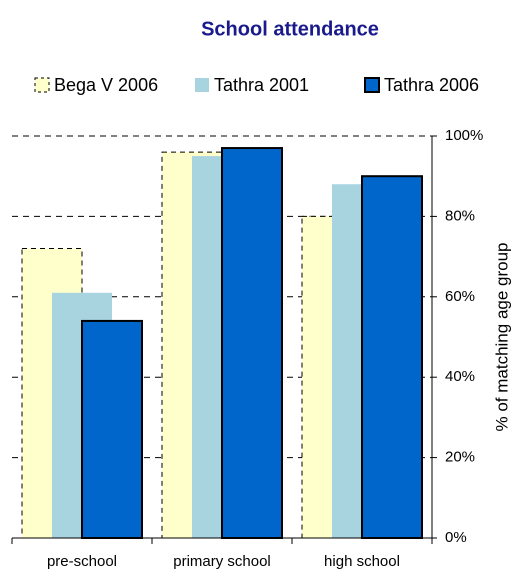  I want to click on legend-label: Tathra 2001, so click(261, 85).